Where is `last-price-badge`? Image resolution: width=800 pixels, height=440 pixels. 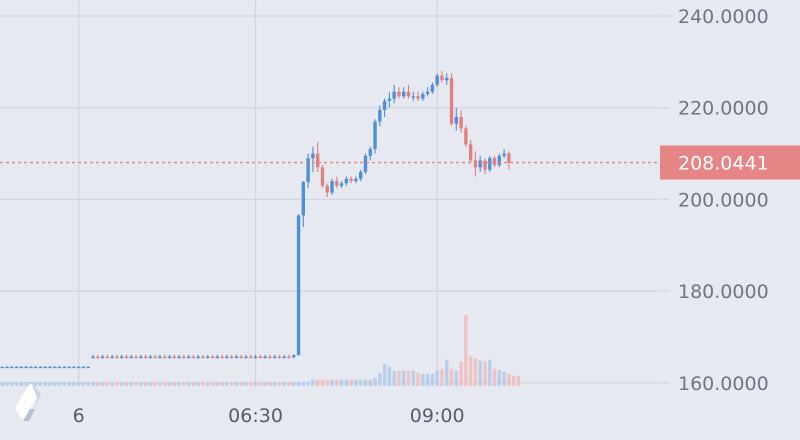 last-price-badge is located at coordinates (730, 162).